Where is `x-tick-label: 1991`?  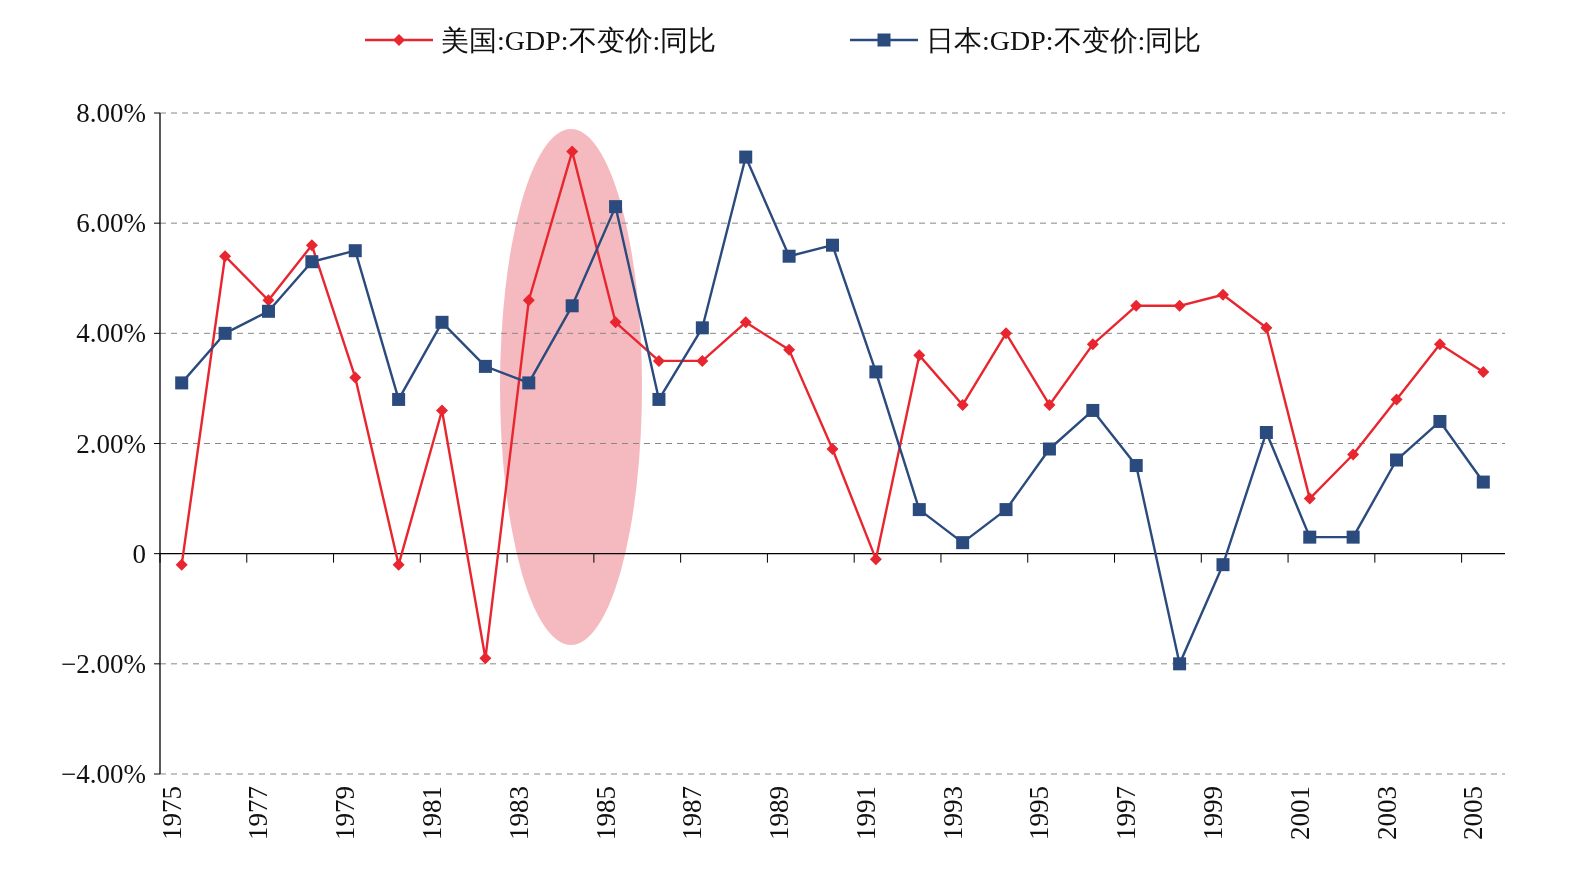 x-tick-label: 1991 is located at coordinates (865, 813).